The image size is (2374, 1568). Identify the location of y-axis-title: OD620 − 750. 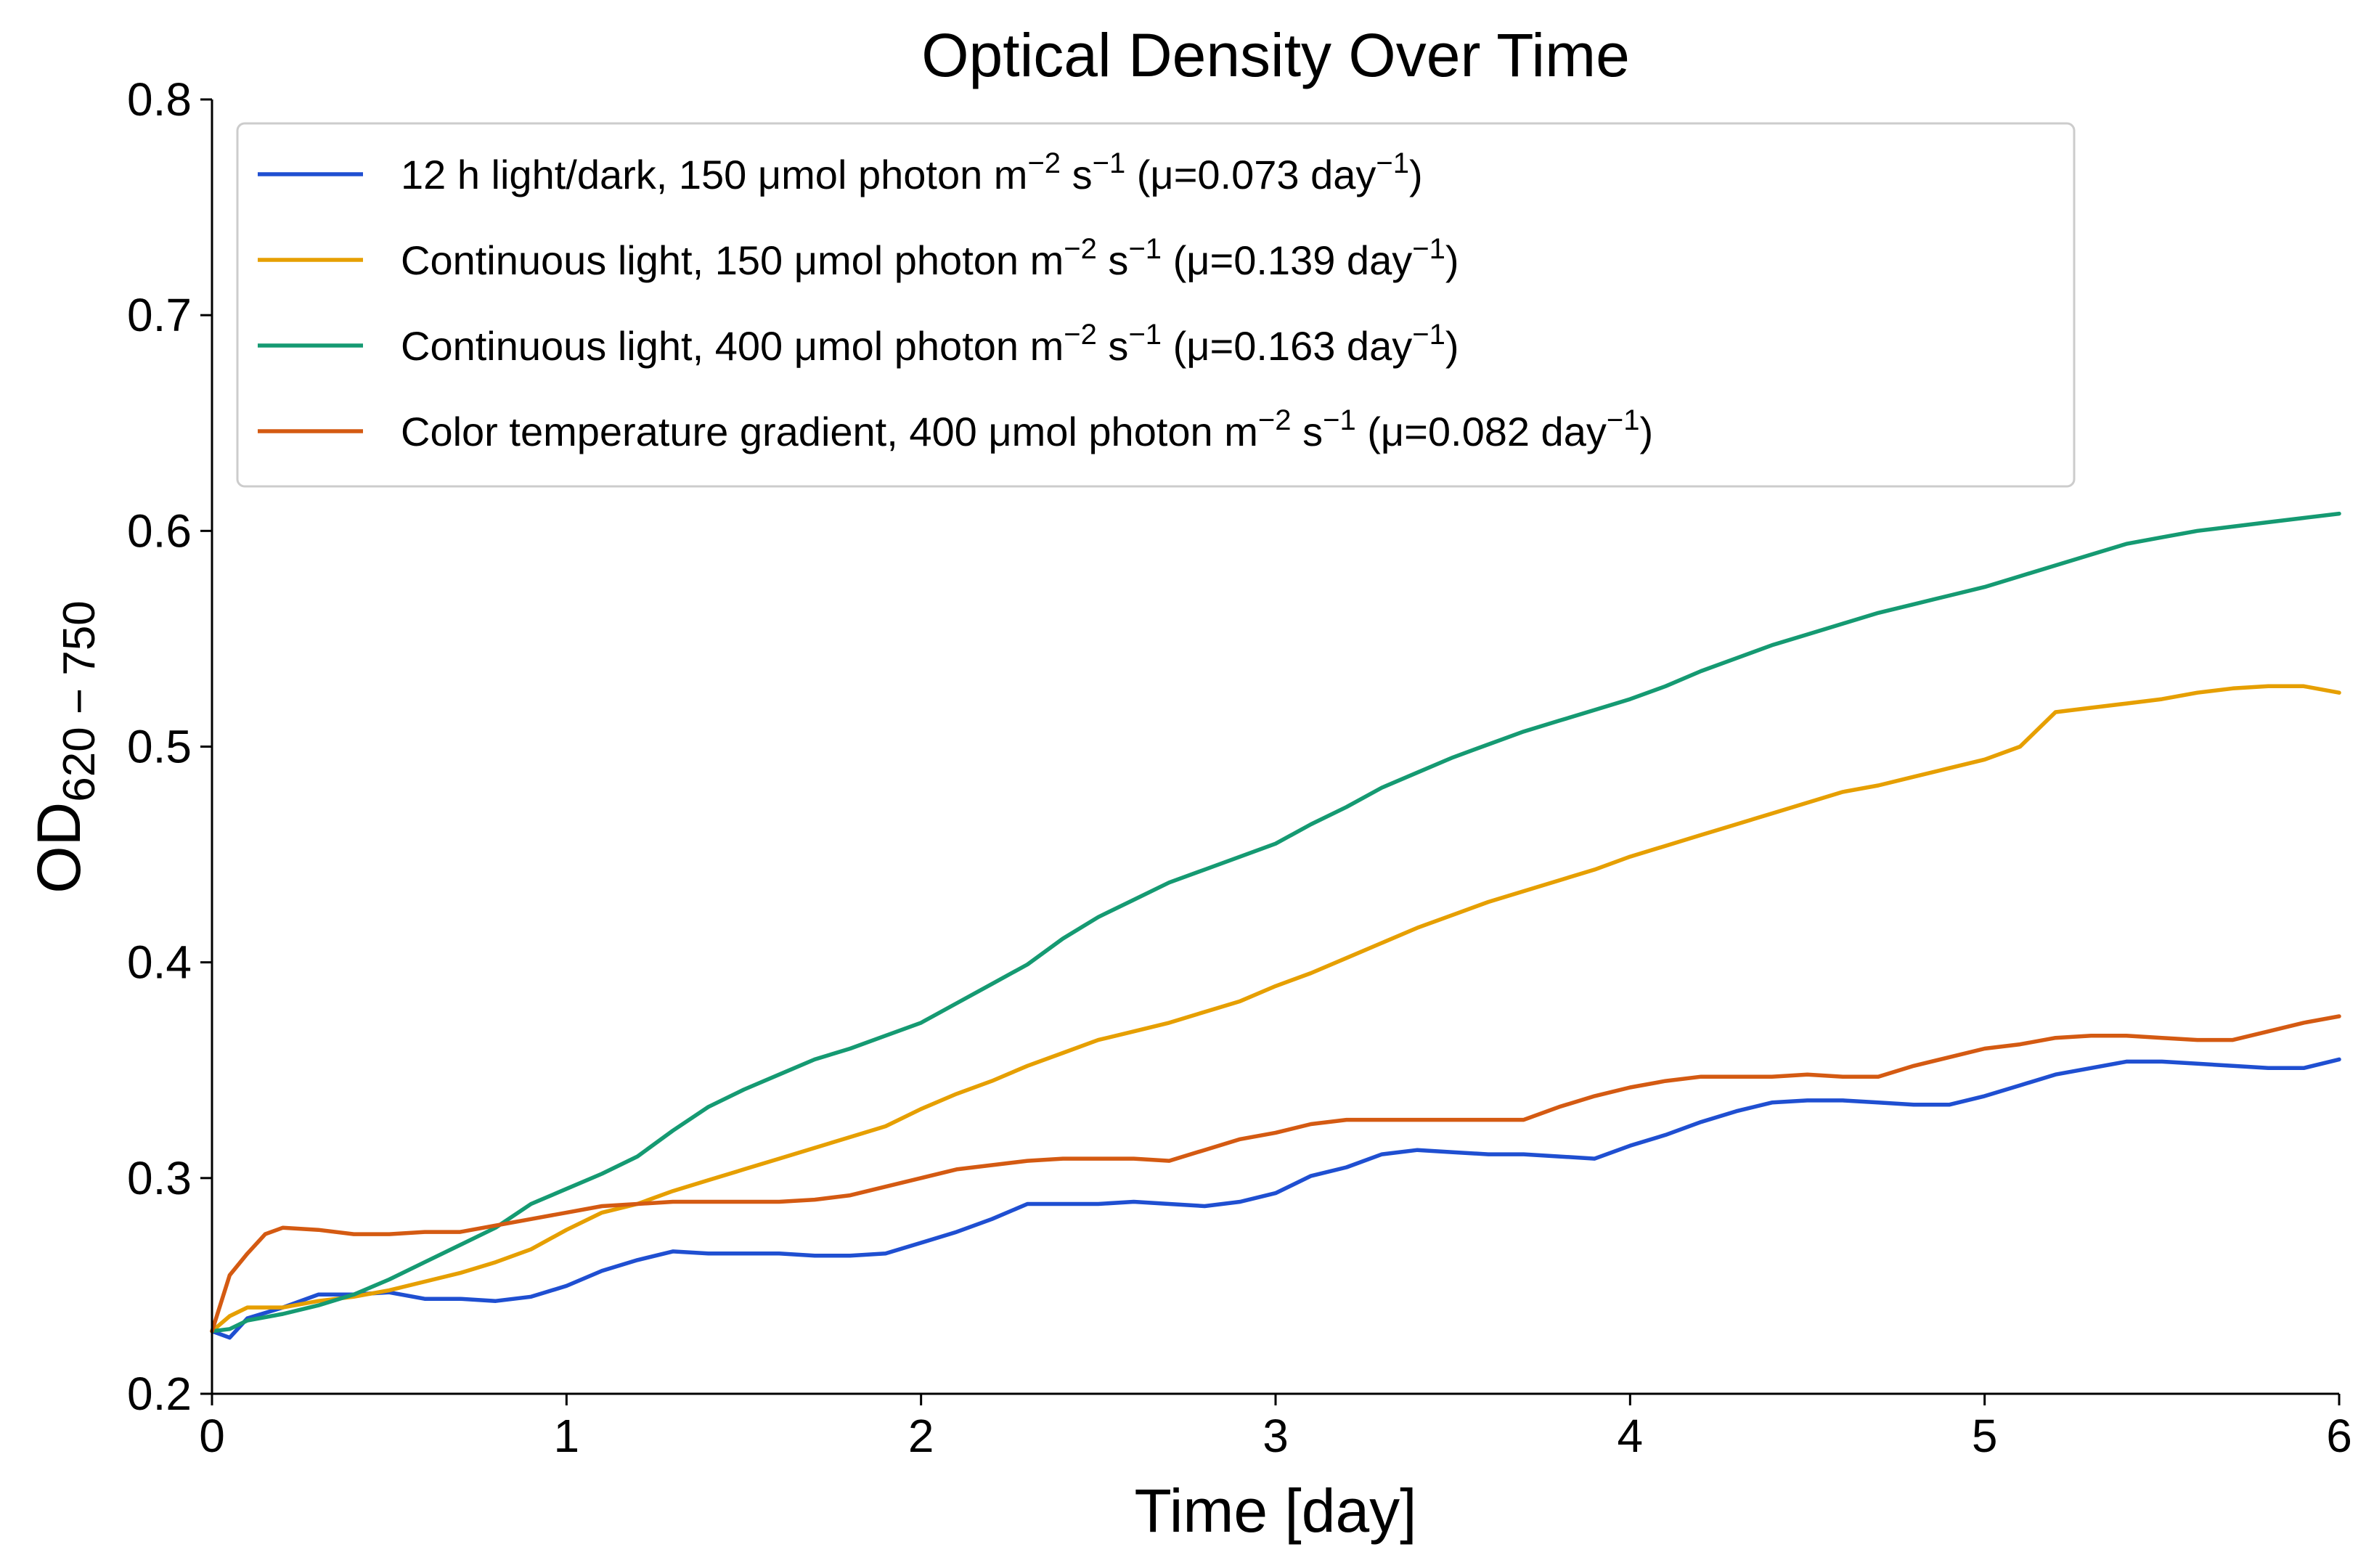
(65, 747).